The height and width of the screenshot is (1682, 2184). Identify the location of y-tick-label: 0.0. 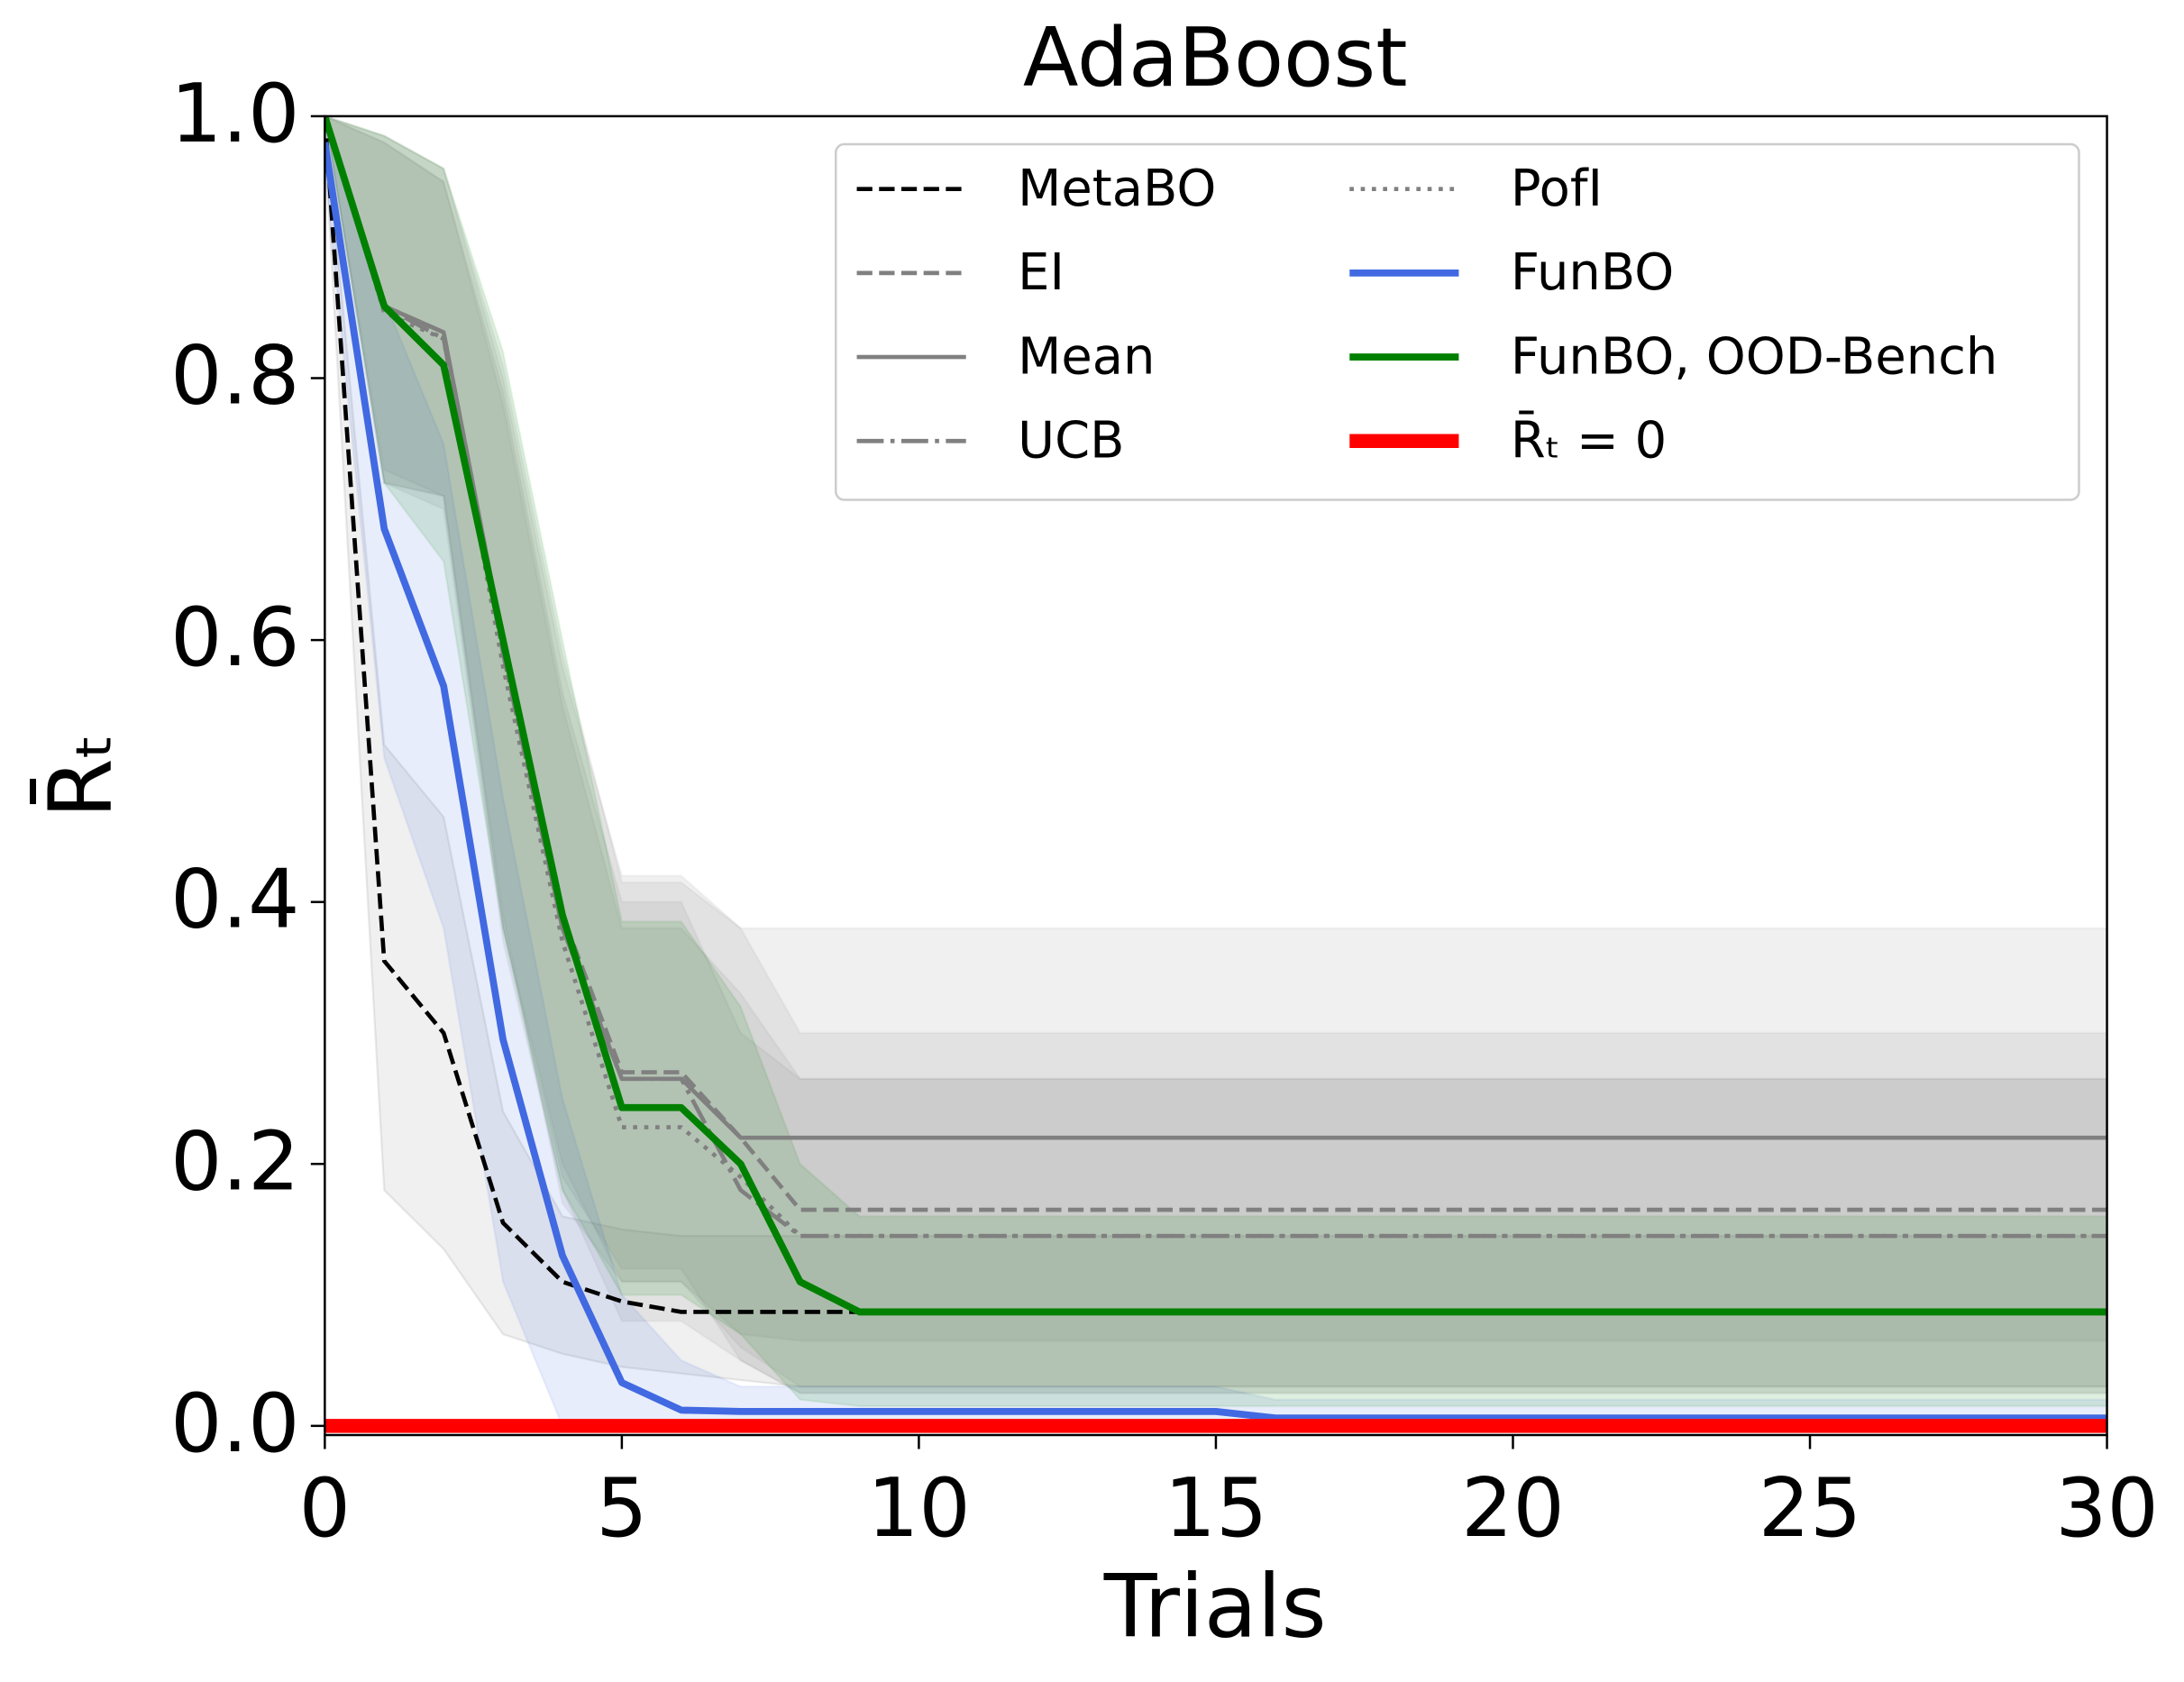
(235, 1423).